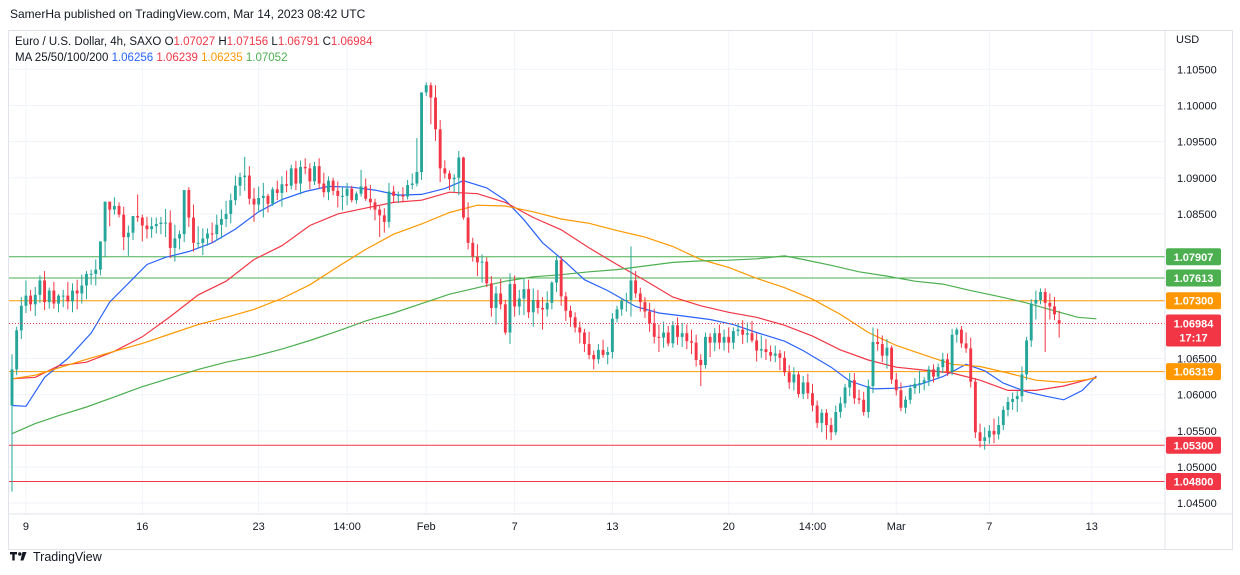 The height and width of the screenshot is (575, 1240). Describe the element at coordinates (620, 523) in the screenshot. I see `time-axis: 9 16 23 14:00 Feb 7 13 20 14:00 Mar 7 13` at that location.